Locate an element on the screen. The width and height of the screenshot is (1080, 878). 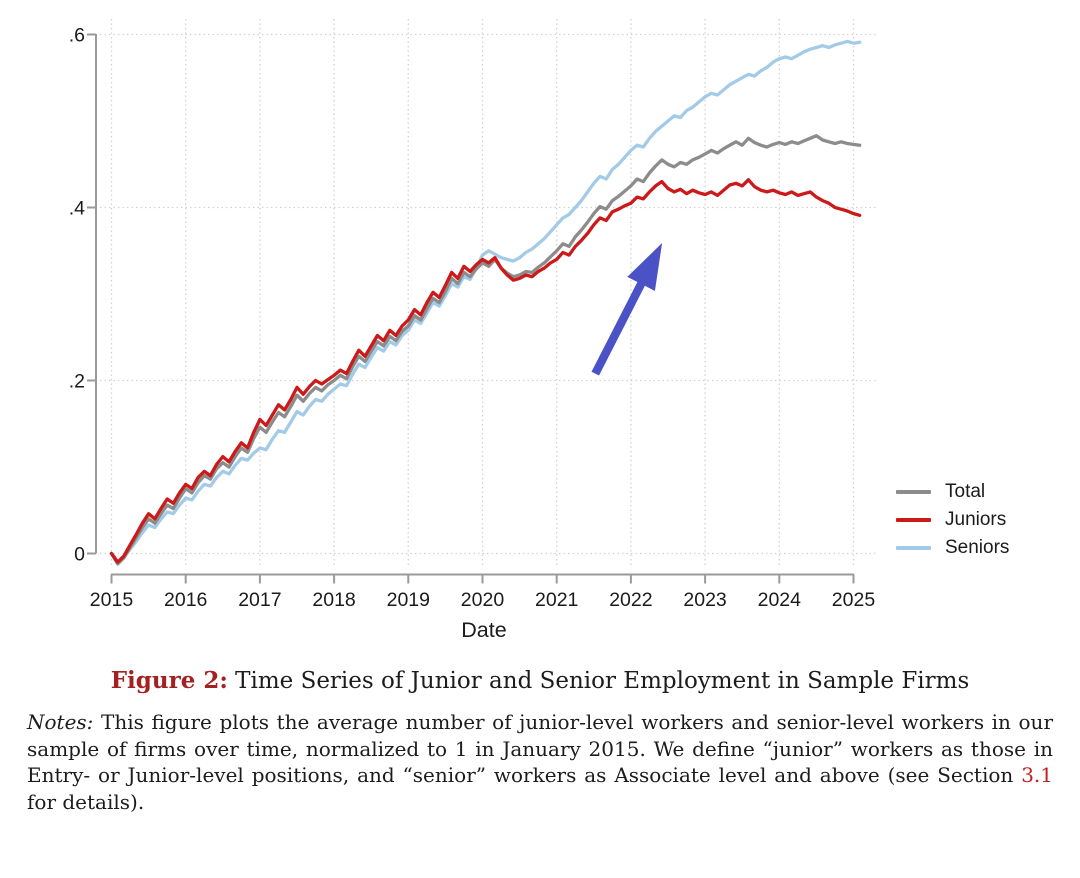
x-tick-label: 2019 is located at coordinates (408, 600).